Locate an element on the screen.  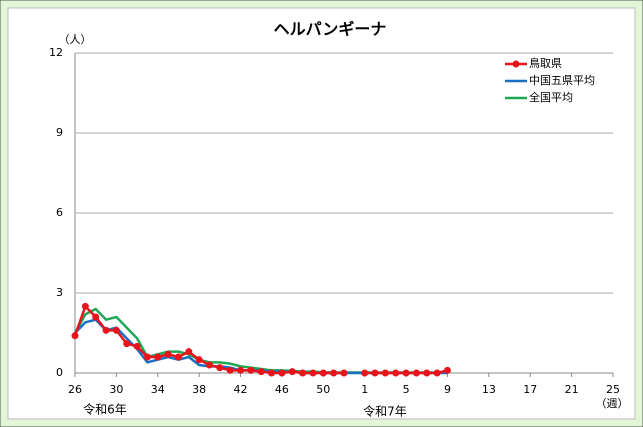
y-tick-label: 6 is located at coordinates (59, 212).